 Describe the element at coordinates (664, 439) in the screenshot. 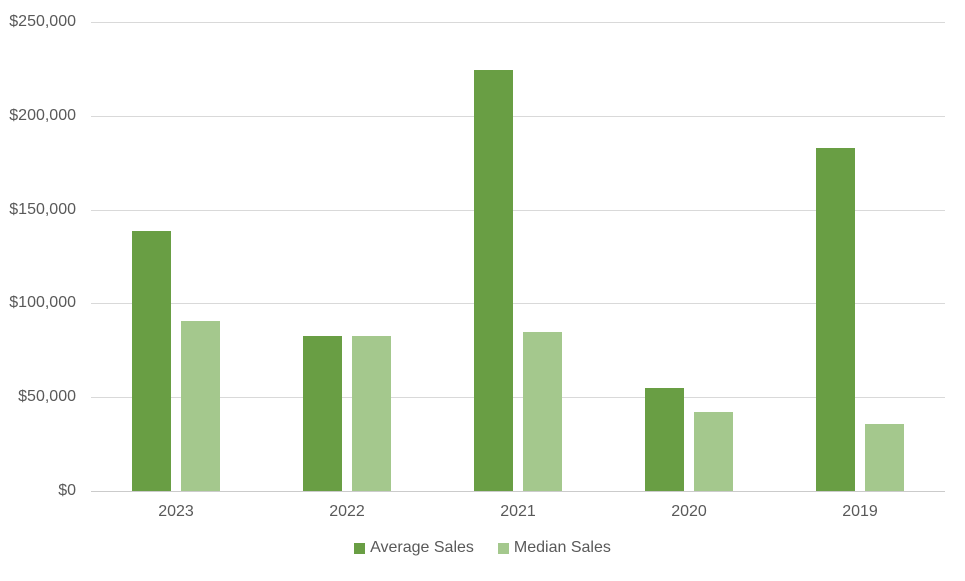

I see `bar-average-sales-2020` at that location.